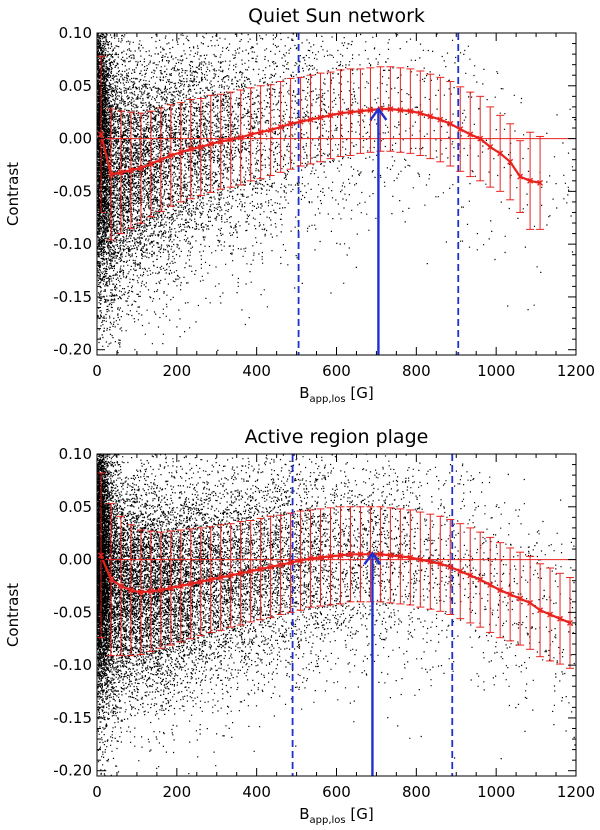 This screenshot has width=600, height=830. Describe the element at coordinates (100, 134) in the screenshot. I see `mean-point` at that location.